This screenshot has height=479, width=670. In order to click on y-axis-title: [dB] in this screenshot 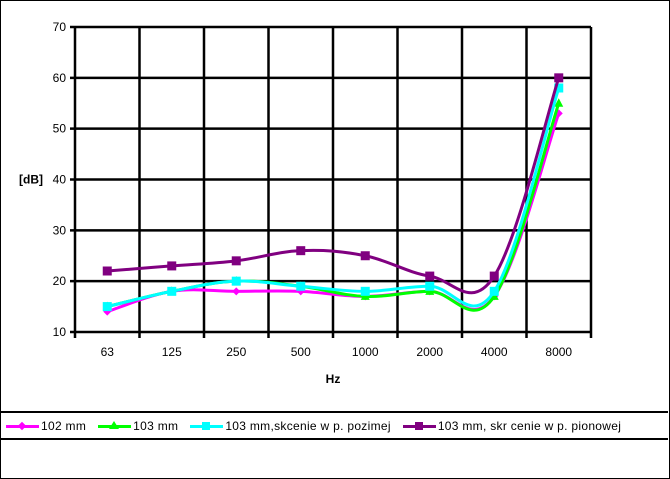, I will do `click(31, 180)`.